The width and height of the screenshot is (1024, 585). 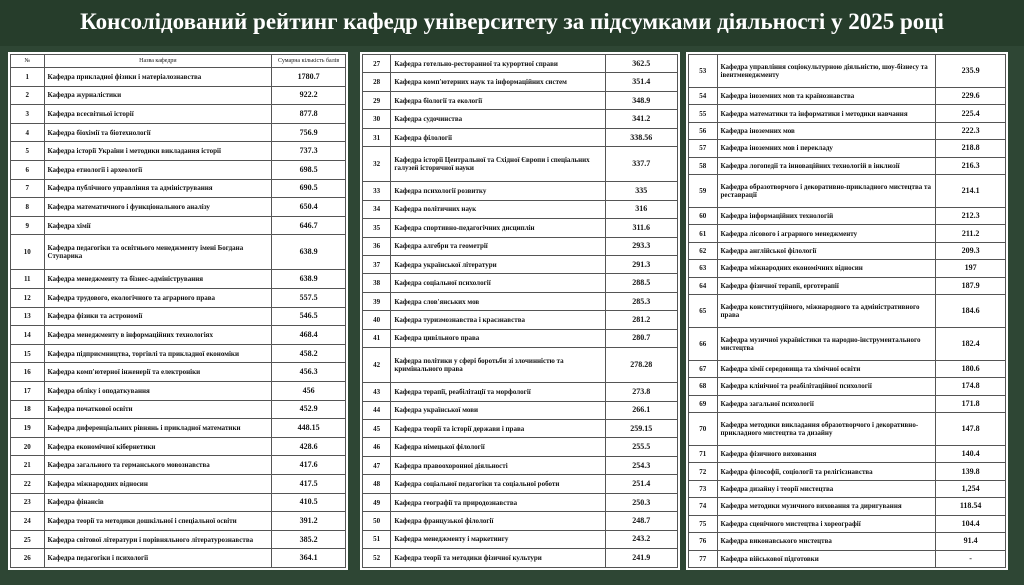 I want to click on row-number: 19, so click(x=27, y=428).